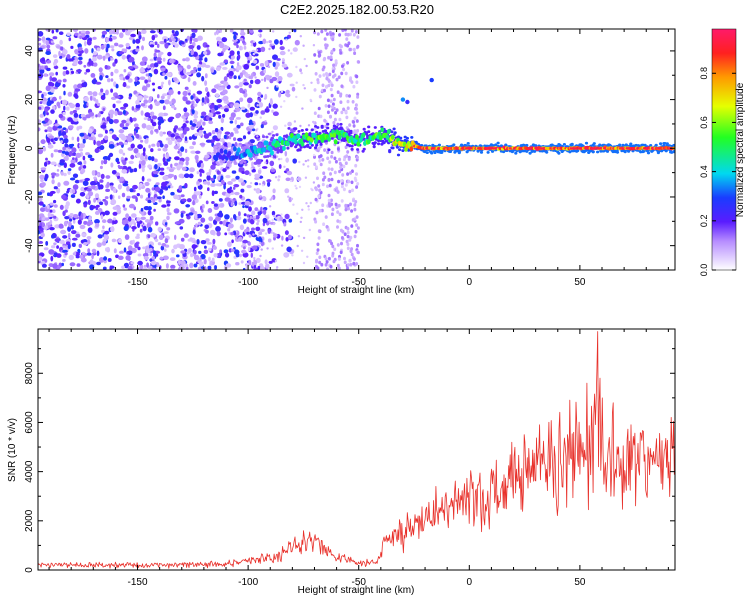 This screenshot has height=600, width=750. I want to click on colorbar-gradient, so click(724, 149).